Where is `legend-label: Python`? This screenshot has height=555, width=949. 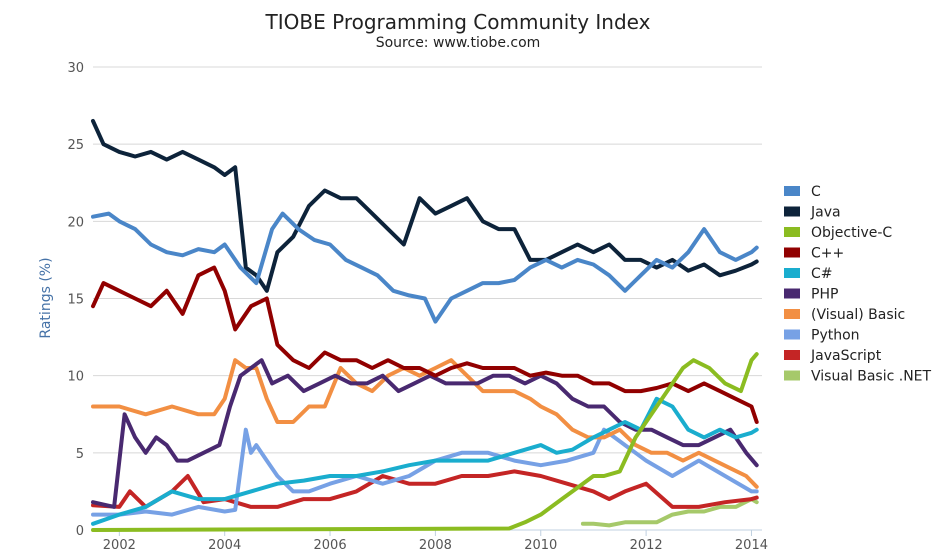 legend-label: Python is located at coordinates (835, 336).